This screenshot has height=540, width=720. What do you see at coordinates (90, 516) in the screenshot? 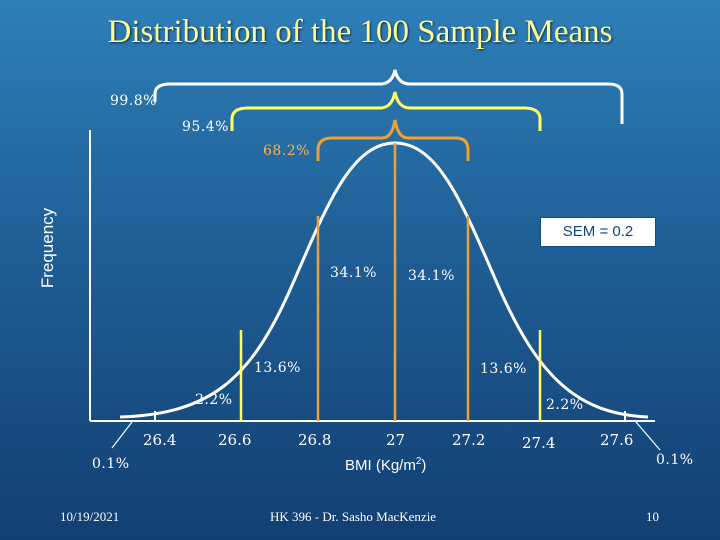
I see `footer-date: 10/19/2021` at bounding box center [90, 516].